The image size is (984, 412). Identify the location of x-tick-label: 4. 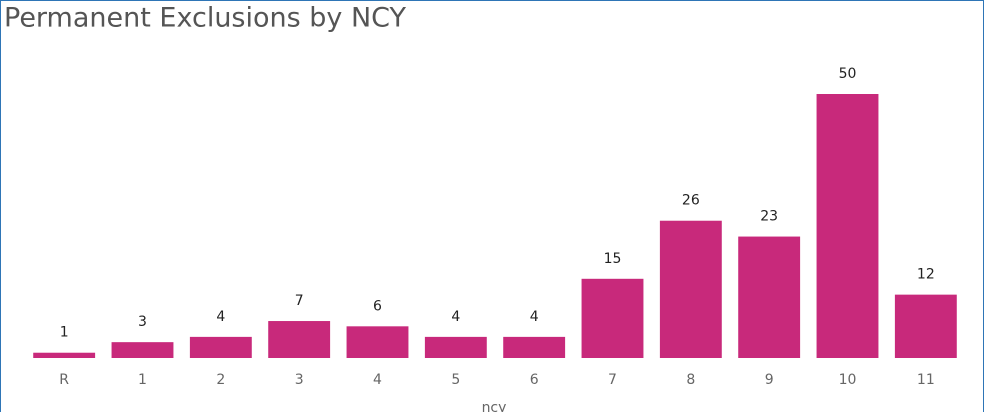
(377, 380).